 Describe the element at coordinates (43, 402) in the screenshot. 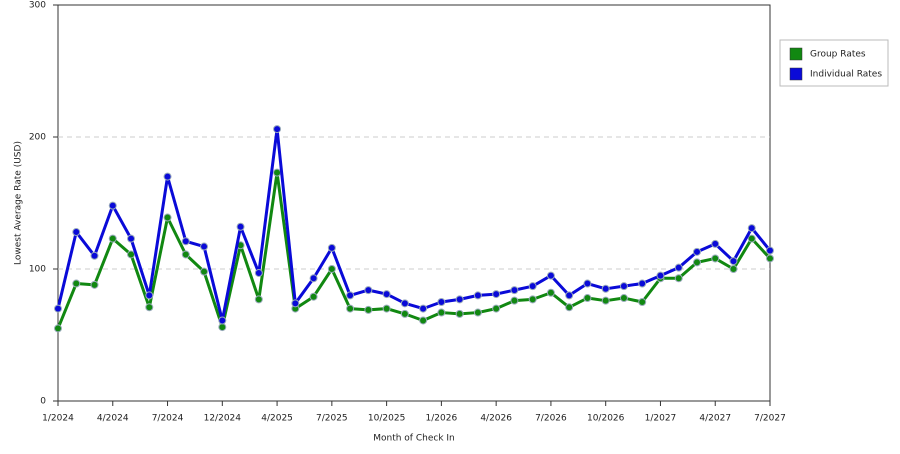

I see `y-tick-label: 0` at that location.